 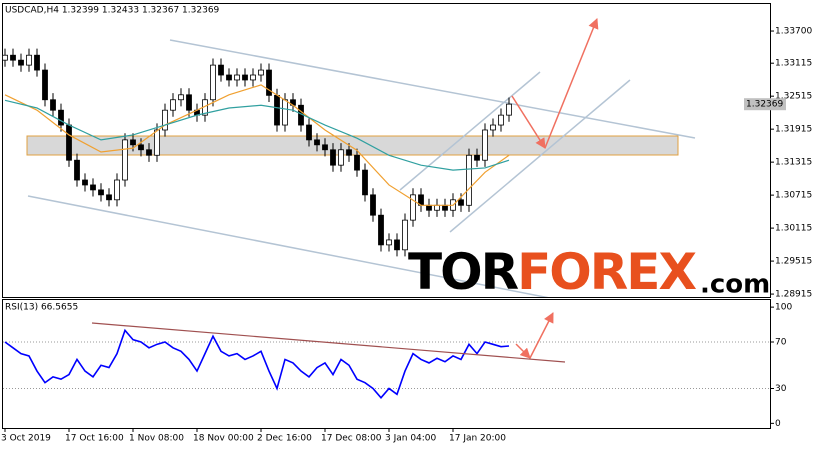 I want to click on y-tick-label: 100, so click(x=783, y=308).